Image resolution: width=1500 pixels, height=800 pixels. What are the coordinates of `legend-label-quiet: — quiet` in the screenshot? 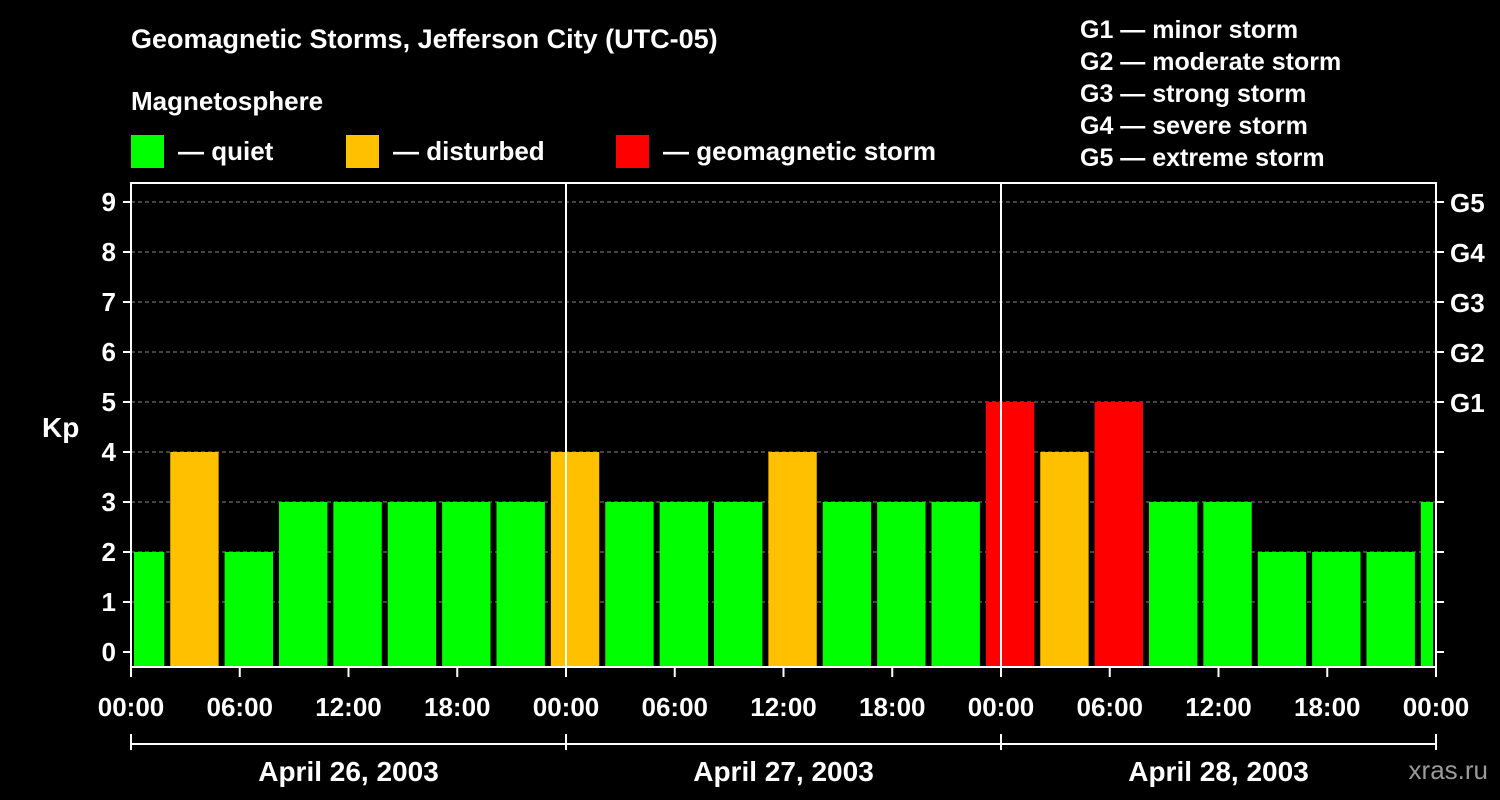 It's located at (226, 150).